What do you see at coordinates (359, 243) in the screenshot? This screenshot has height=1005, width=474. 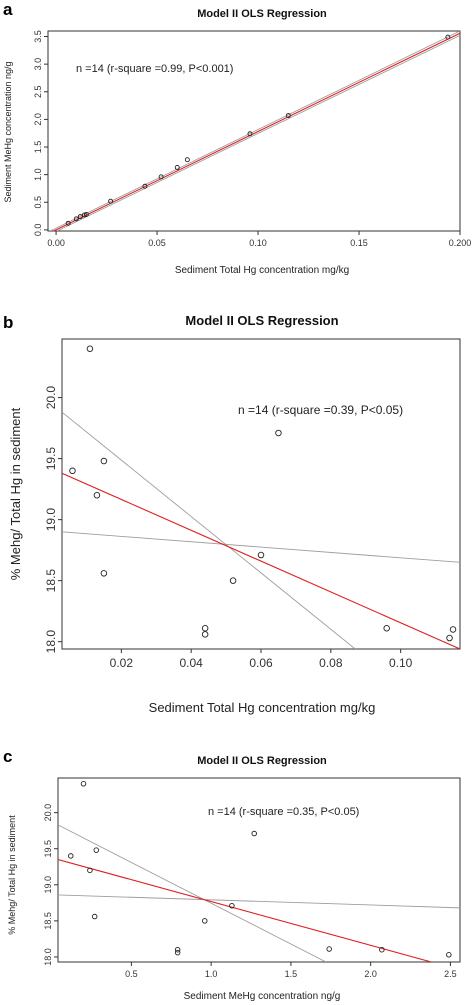 I see `x-tick-label: 0.15` at bounding box center [359, 243].